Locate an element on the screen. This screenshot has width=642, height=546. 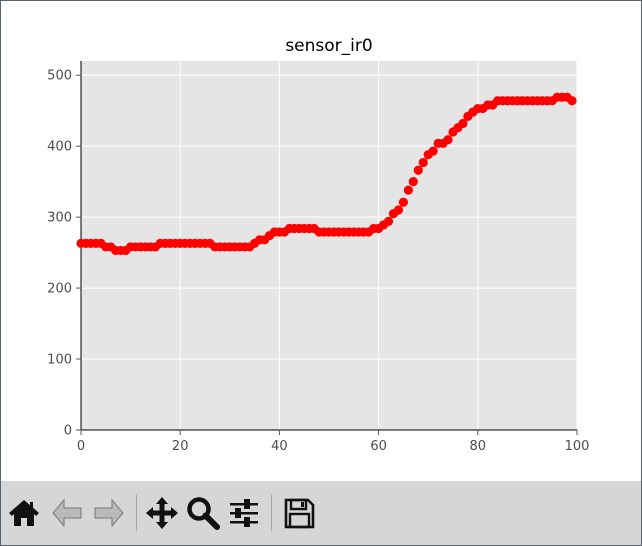
y-tick-label: 400 is located at coordinates (59, 147).